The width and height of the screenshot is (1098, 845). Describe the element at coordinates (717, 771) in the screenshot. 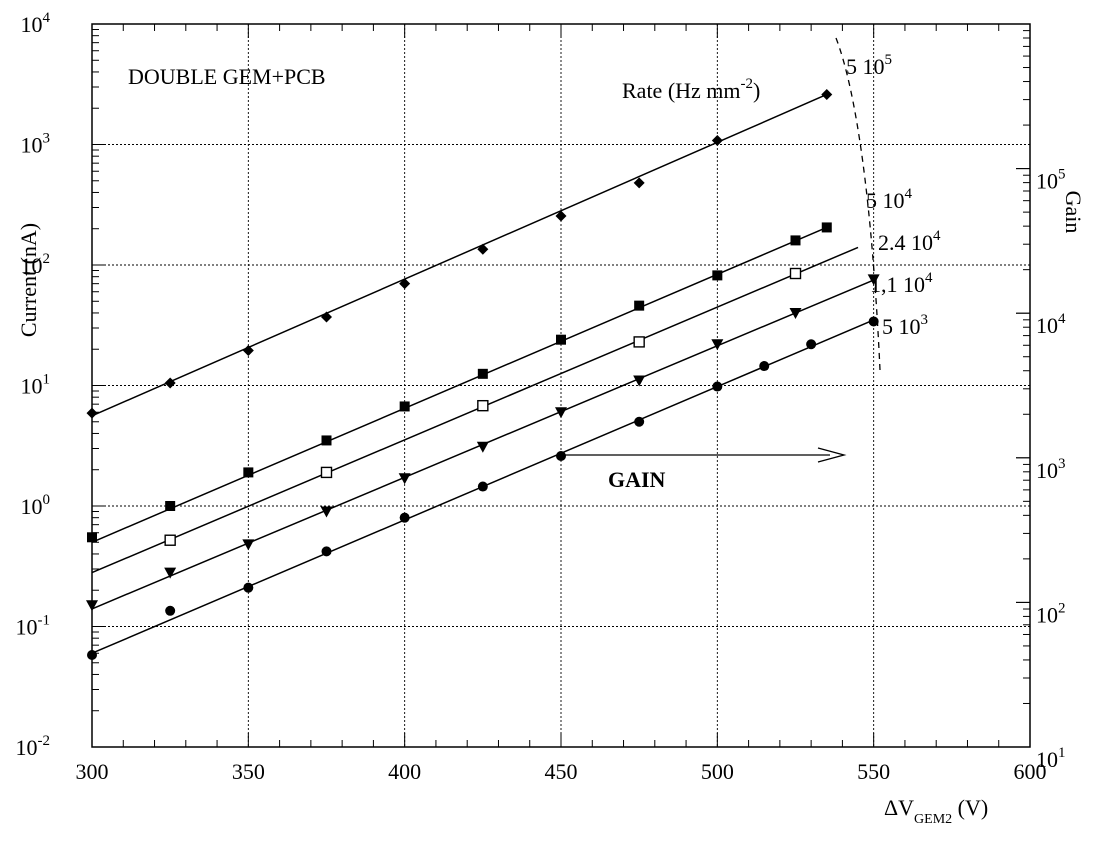

I see `x-tick-label: 500` at that location.